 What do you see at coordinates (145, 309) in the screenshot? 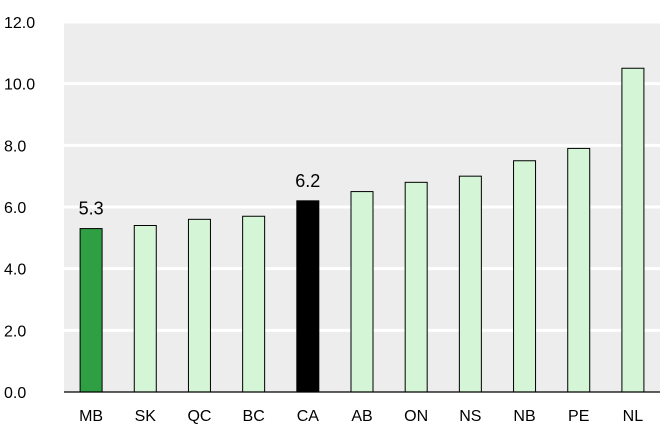
I see `bar-sk` at bounding box center [145, 309].